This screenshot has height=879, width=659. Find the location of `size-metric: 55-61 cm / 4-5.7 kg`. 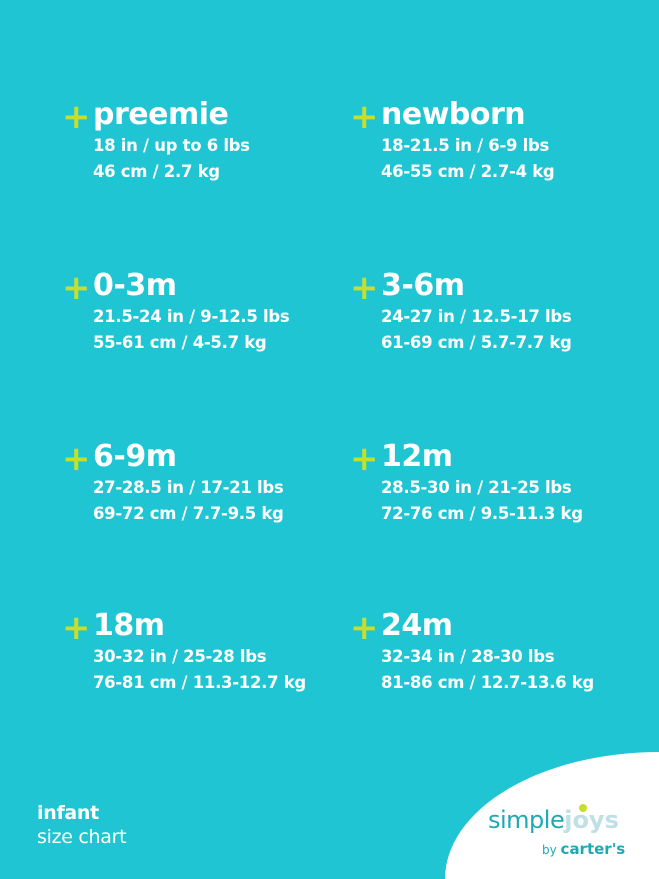

size-metric: 55-61 cm / 4-5.7 kg is located at coordinates (180, 342).